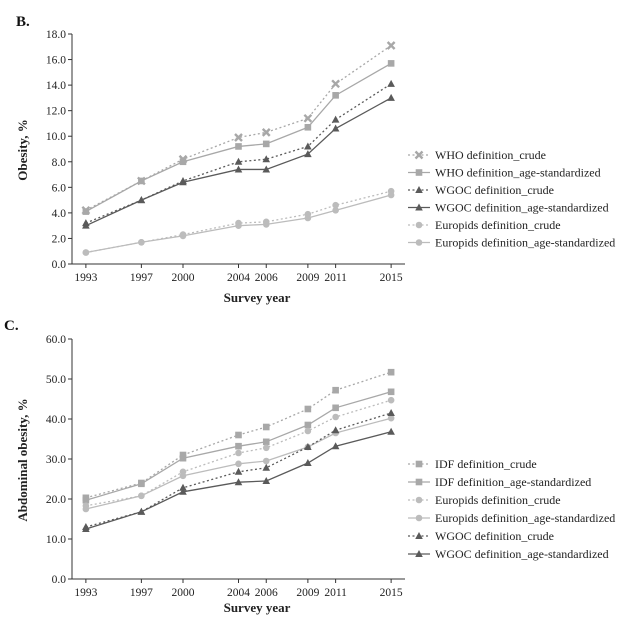  Describe the element at coordinates (307, 593) in the screenshot. I see `x-tick-label: 2009` at that location.